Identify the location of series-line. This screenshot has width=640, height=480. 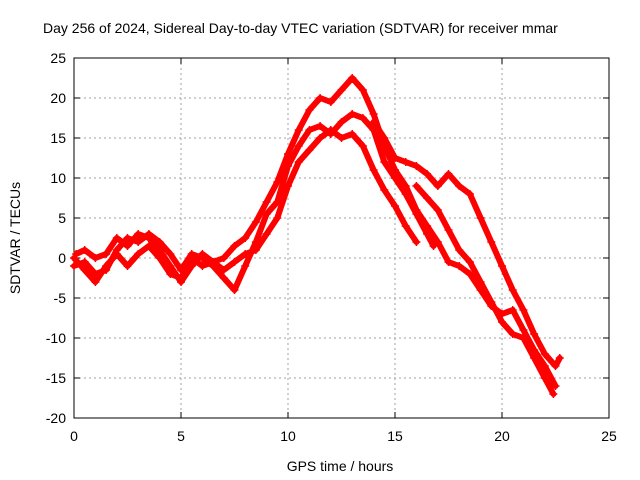
(485, 290).